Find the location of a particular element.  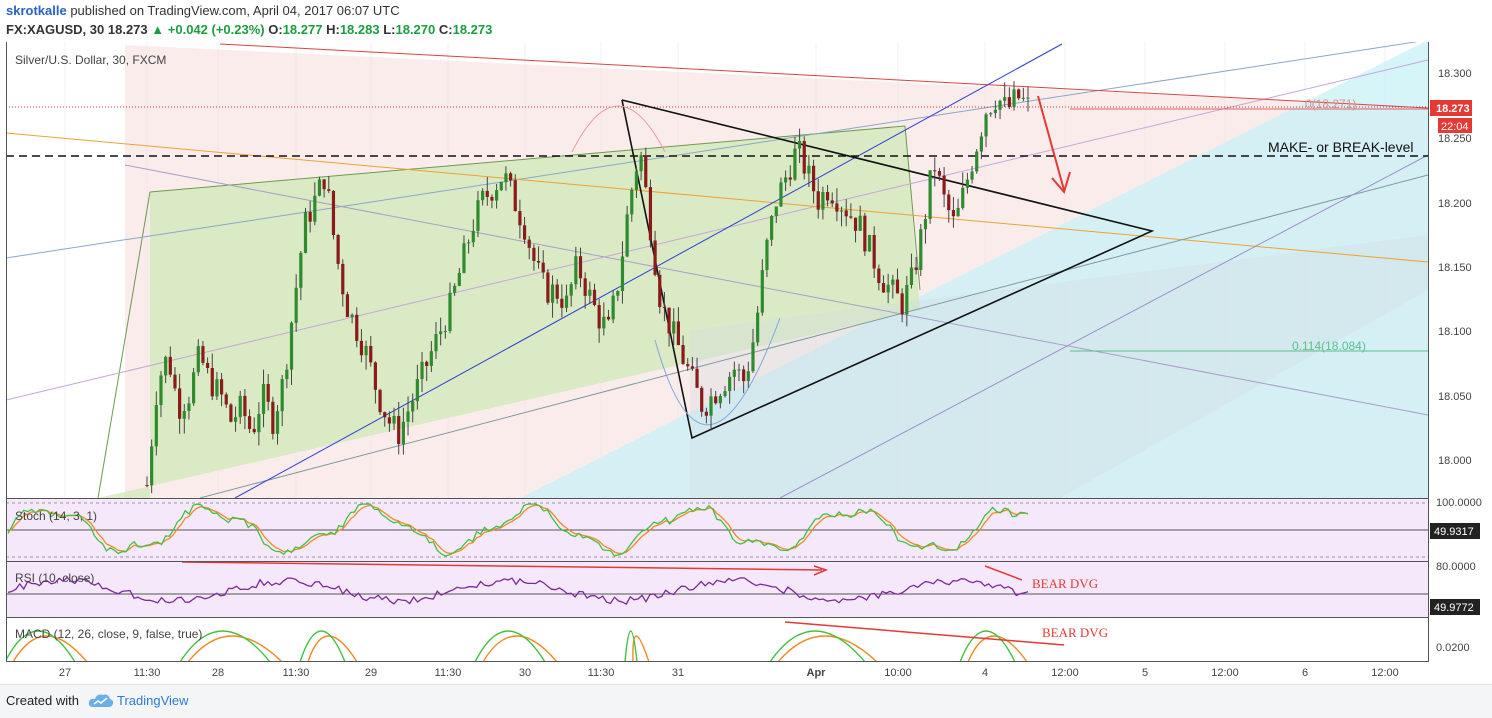

price-tick-label: 18.200 is located at coordinates (1455, 204).